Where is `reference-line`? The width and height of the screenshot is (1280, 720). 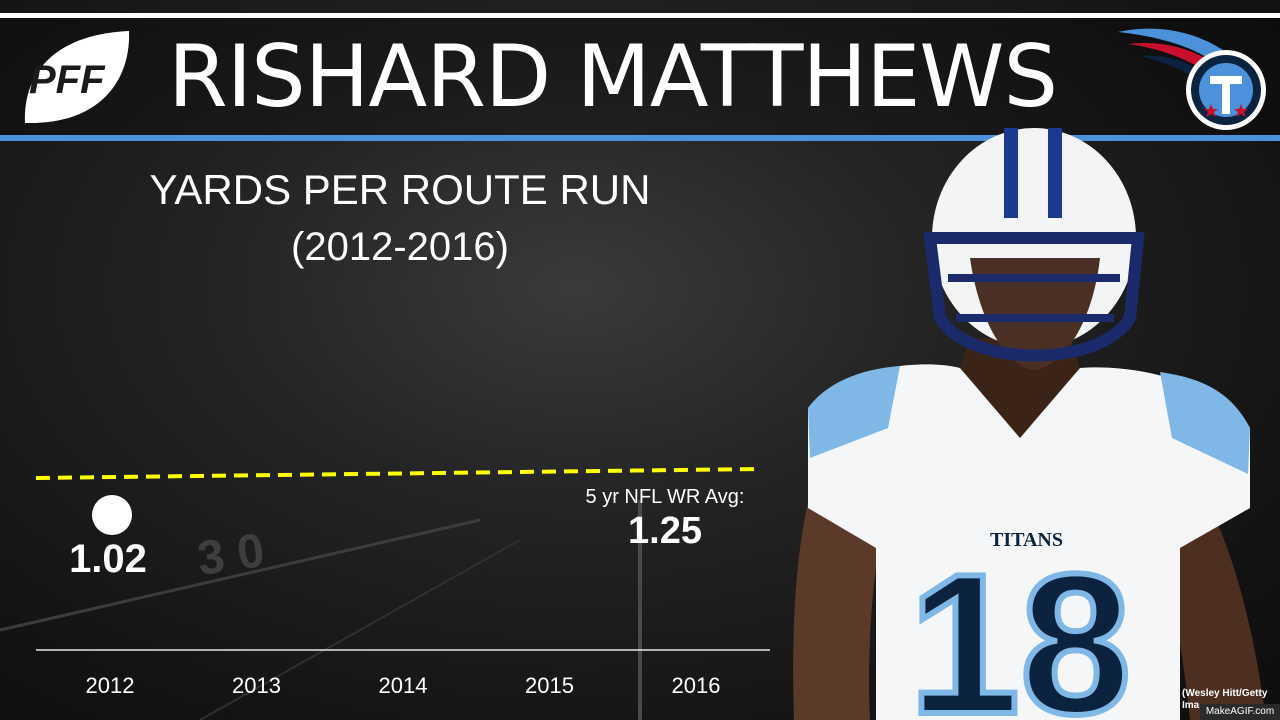 reference-line is located at coordinates (398, 473).